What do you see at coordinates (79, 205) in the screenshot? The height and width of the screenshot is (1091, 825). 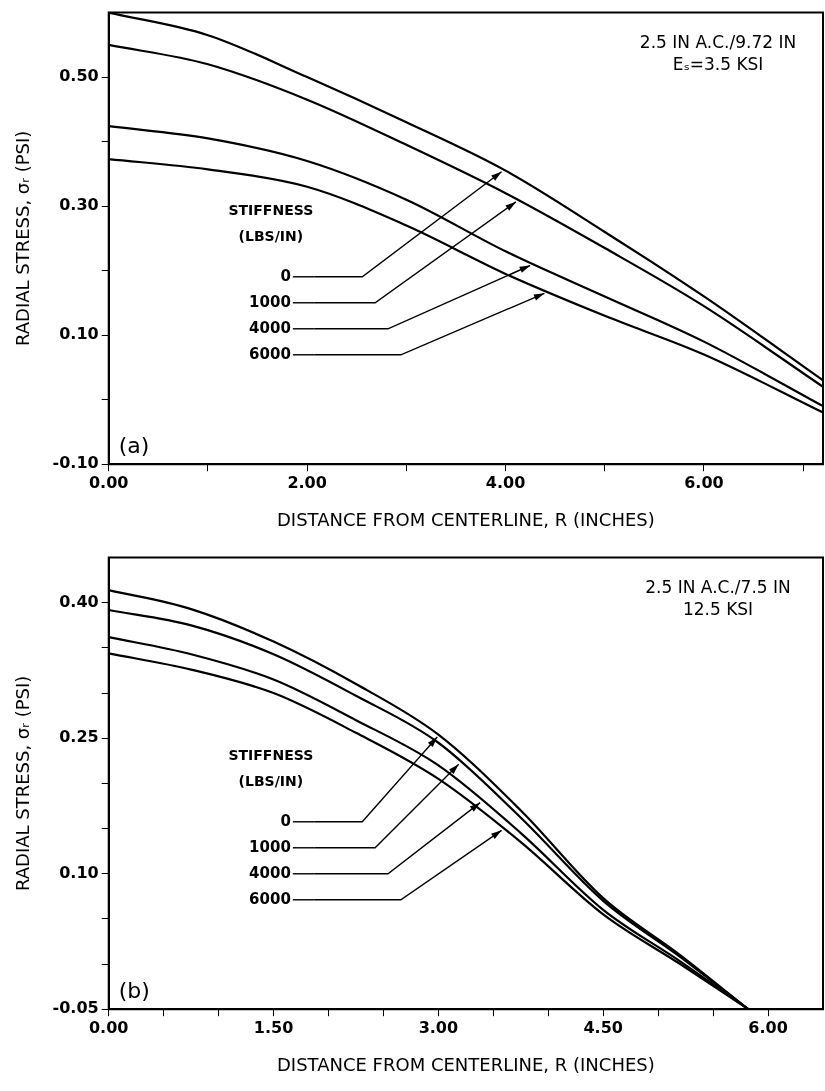 I see `y-tick-label: 0.30` at bounding box center [79, 205].